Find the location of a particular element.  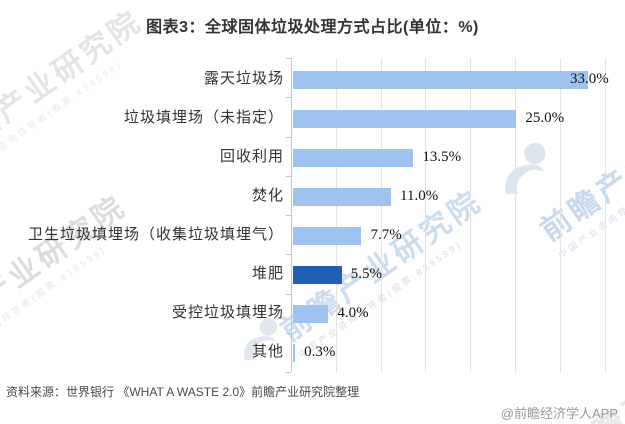

category-label: 其他 is located at coordinates (267, 352).